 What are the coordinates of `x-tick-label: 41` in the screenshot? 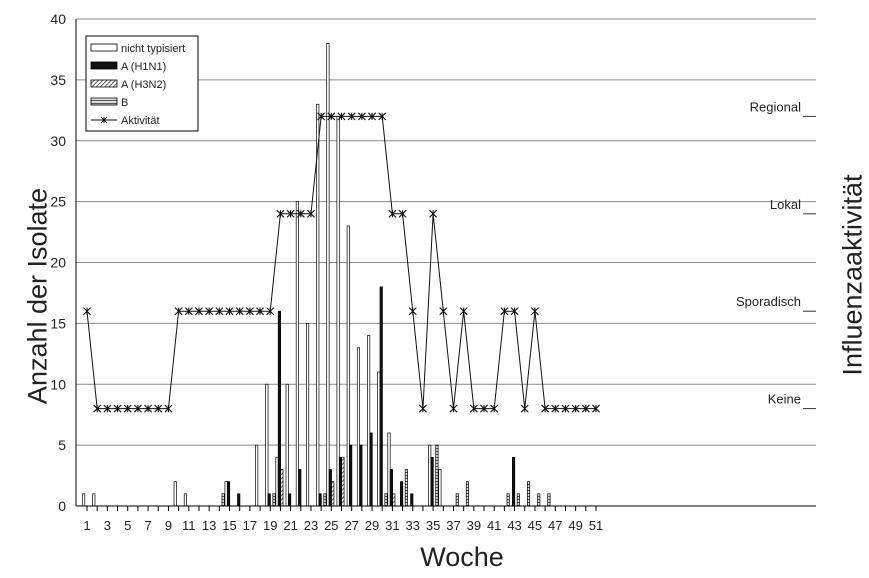 It's located at (494, 525).